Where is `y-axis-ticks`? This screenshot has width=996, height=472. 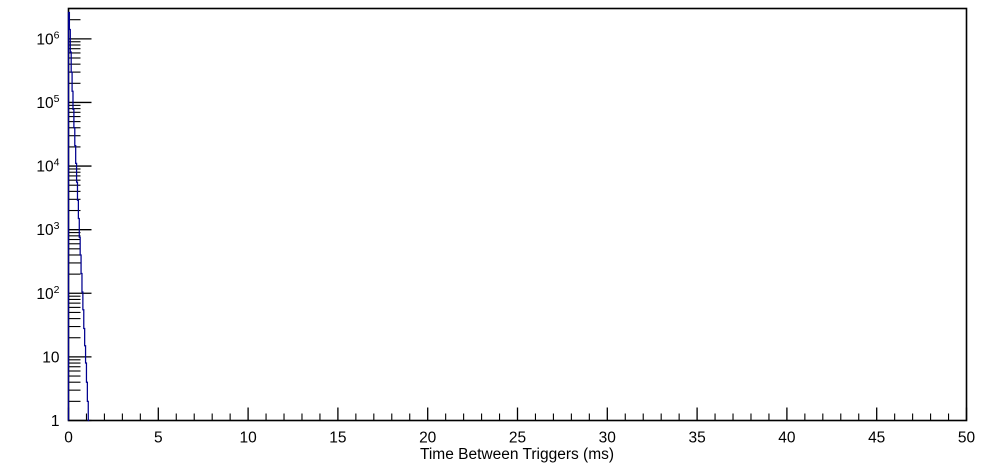 y-axis-ticks is located at coordinates (80, 214).